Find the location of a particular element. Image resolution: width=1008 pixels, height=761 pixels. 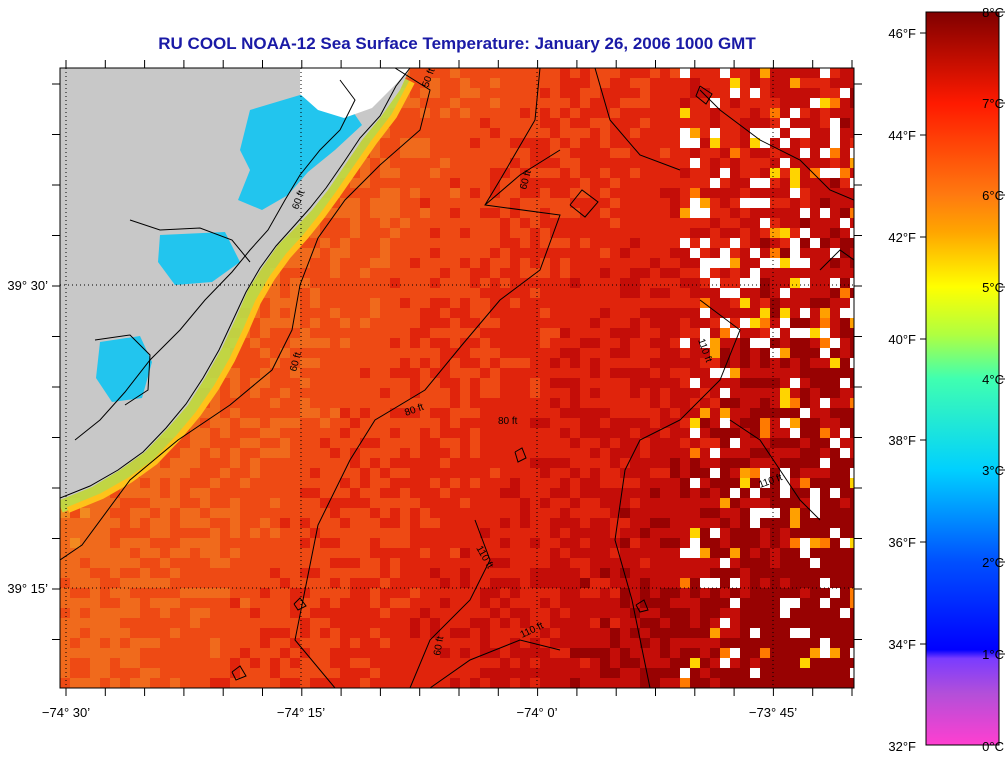

colorbar-gradient is located at coordinates (962, 378).